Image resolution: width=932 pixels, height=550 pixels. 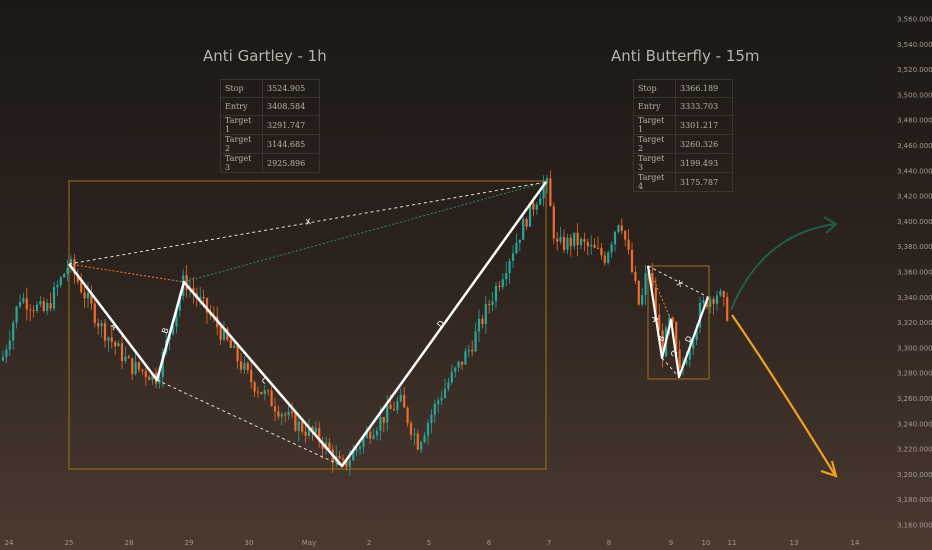 I want to click on x-tick-label: 9, so click(x=671, y=543).